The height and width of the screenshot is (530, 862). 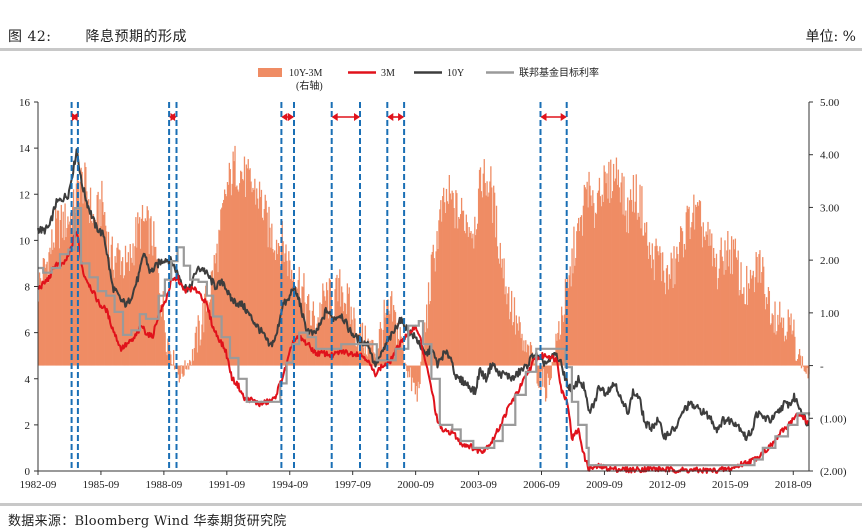 I want to click on left-tick-label: 16, so click(x=25, y=103).